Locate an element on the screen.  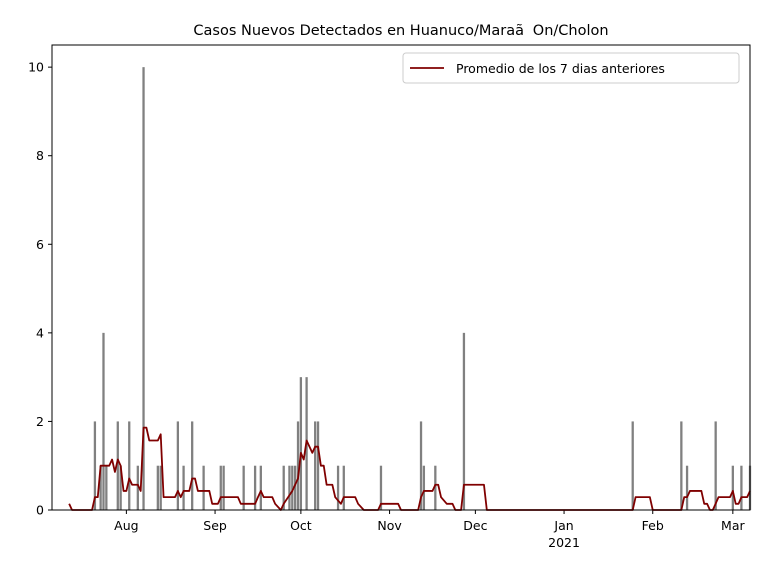
x-tick-label: Sep is located at coordinates (215, 525).